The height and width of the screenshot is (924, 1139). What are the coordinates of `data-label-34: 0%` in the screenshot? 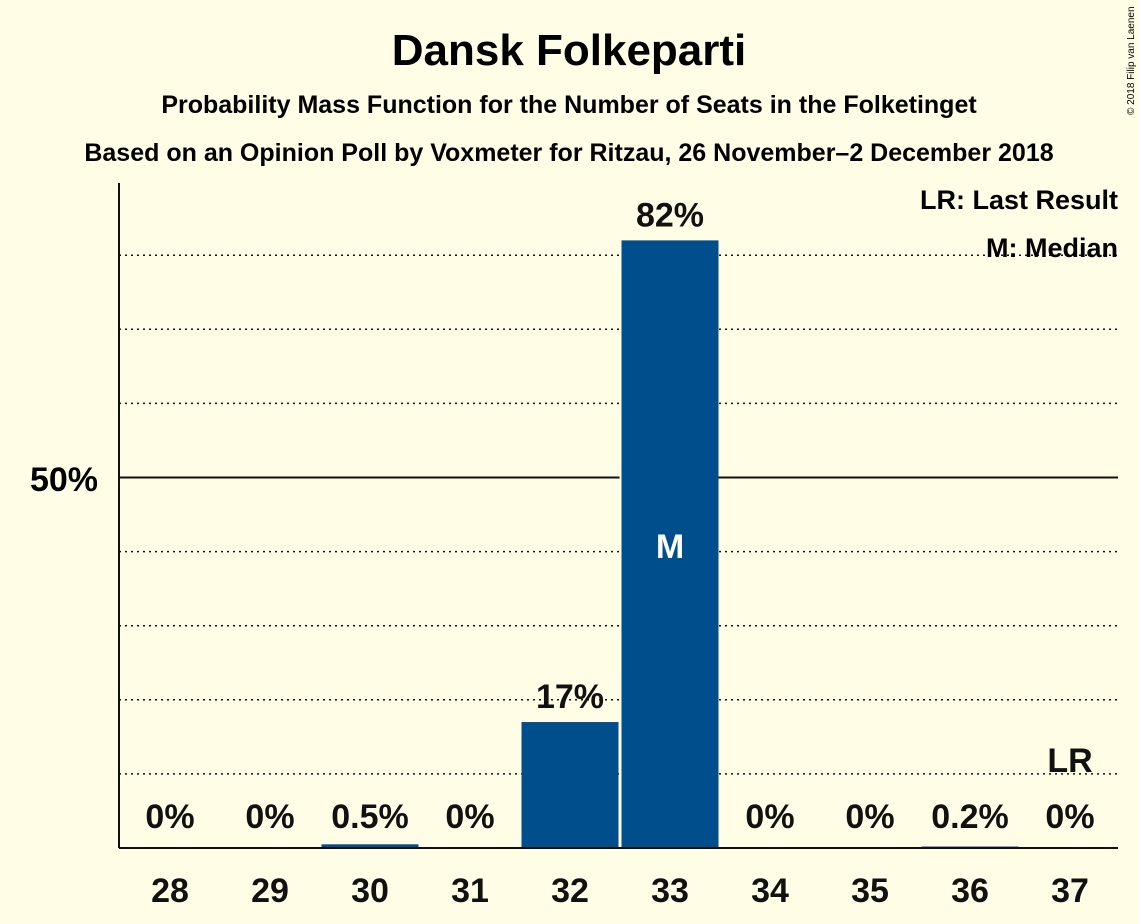 It's located at (769, 817).